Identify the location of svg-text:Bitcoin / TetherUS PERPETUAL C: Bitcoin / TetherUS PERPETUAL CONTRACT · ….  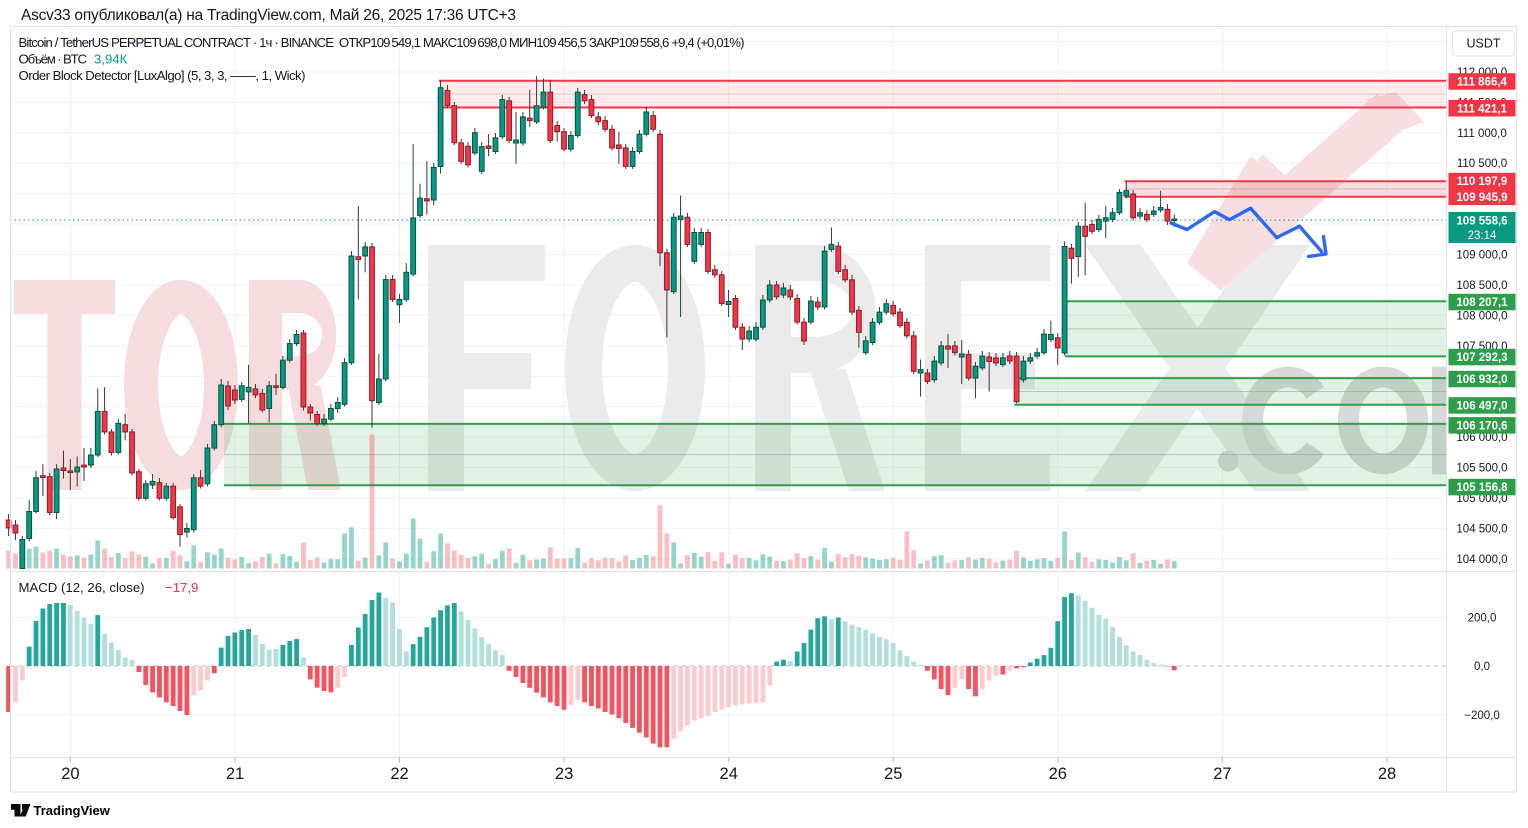
(382, 42).